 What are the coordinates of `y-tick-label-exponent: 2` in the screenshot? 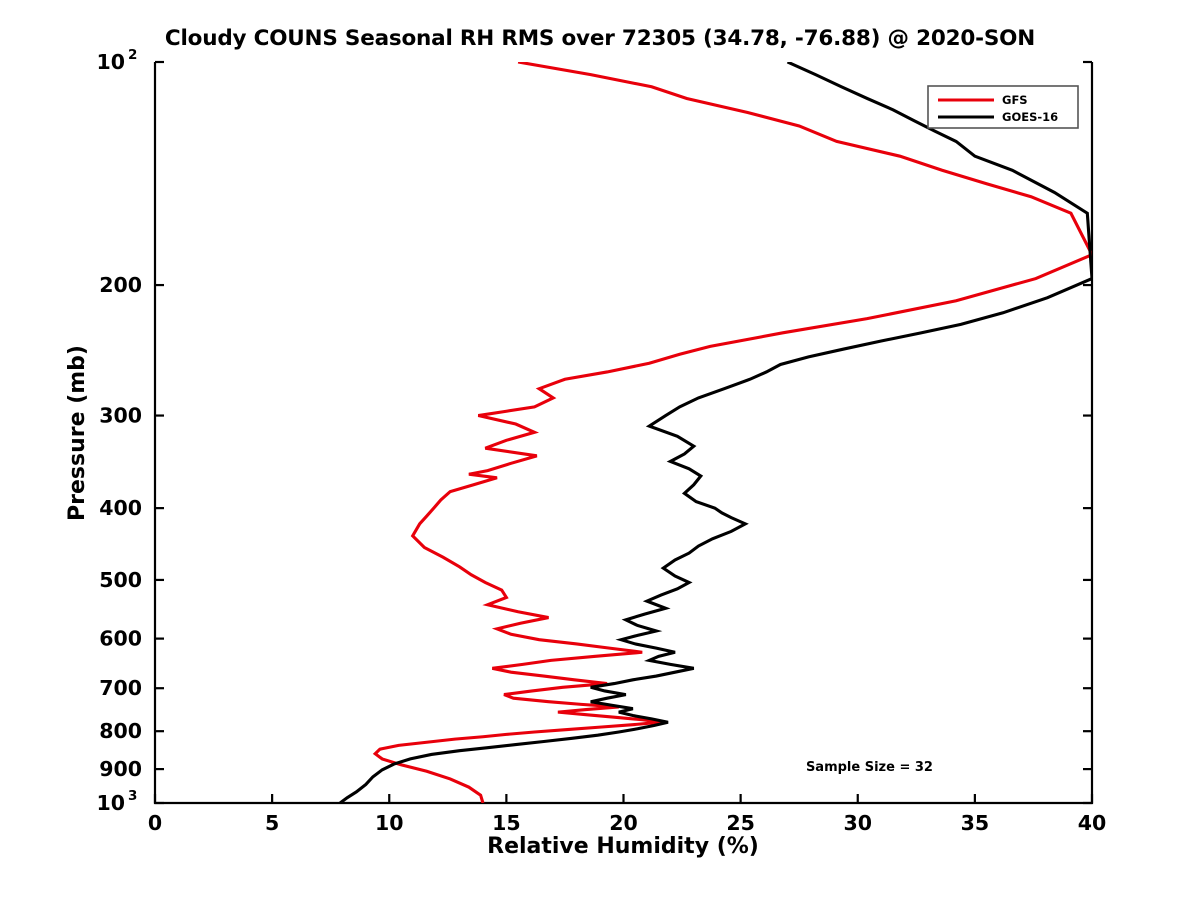 It's located at (132, 55).